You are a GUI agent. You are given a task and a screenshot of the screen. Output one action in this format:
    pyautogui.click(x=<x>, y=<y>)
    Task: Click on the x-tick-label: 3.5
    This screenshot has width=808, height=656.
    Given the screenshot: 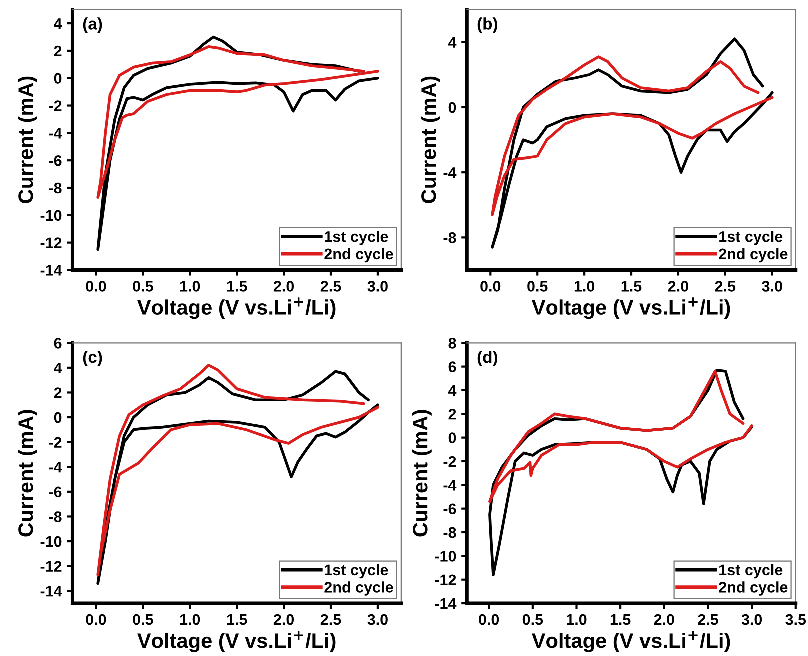 What is the action you would take?
    pyautogui.click(x=796, y=620)
    